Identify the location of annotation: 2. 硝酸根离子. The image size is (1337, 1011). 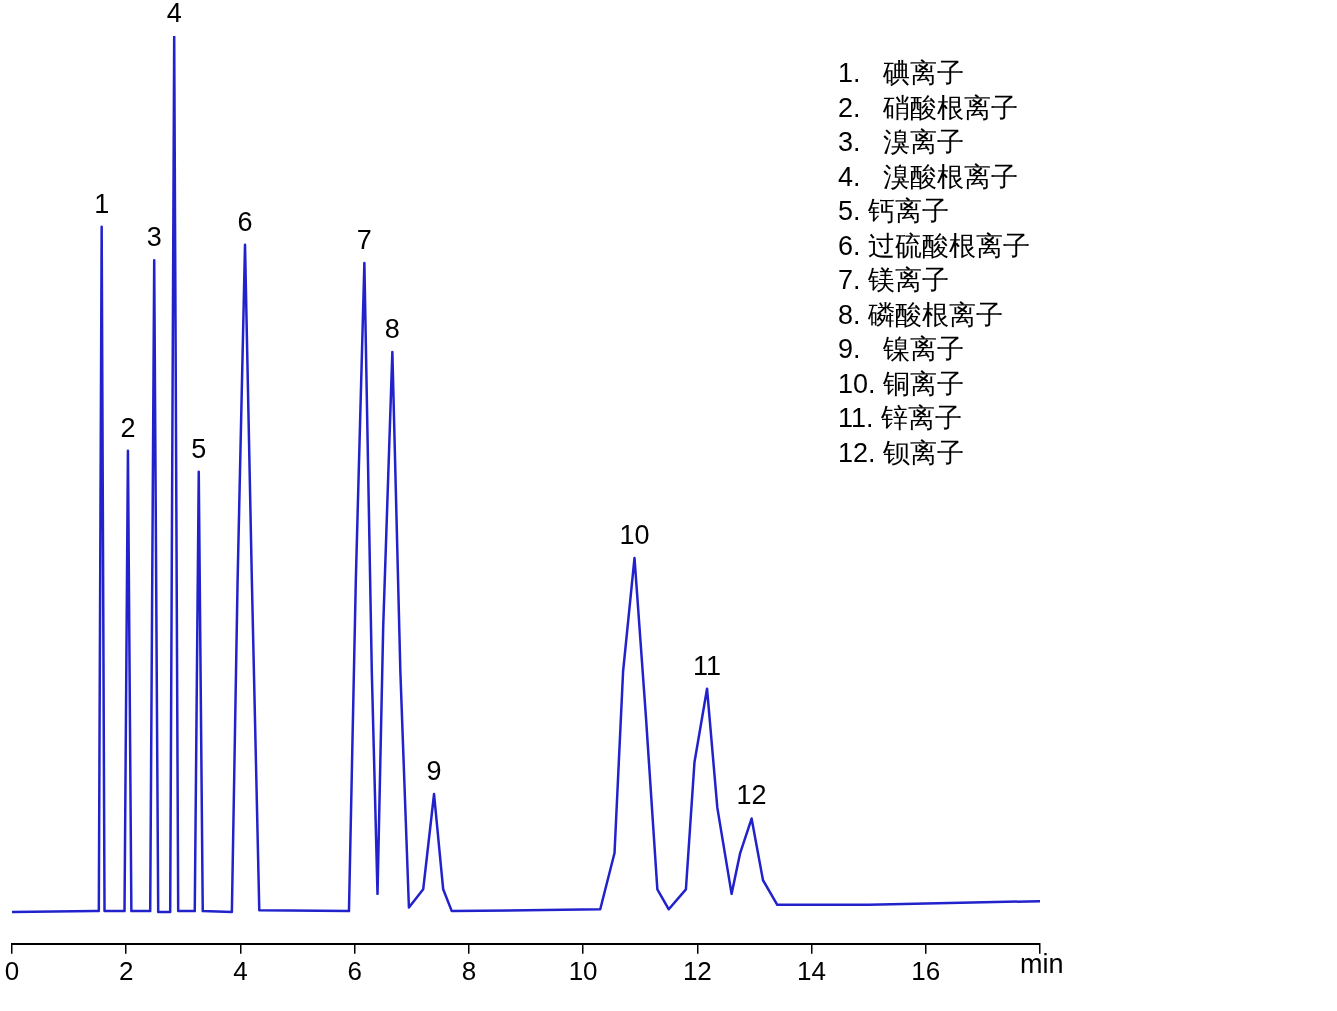
(929, 108).